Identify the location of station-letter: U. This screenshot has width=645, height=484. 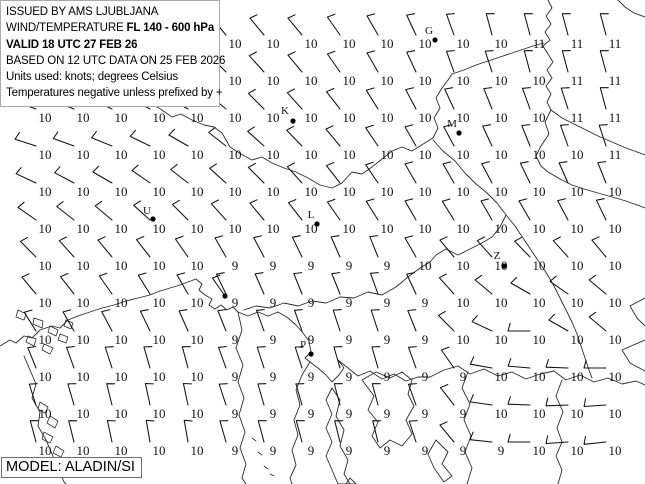
(147, 211).